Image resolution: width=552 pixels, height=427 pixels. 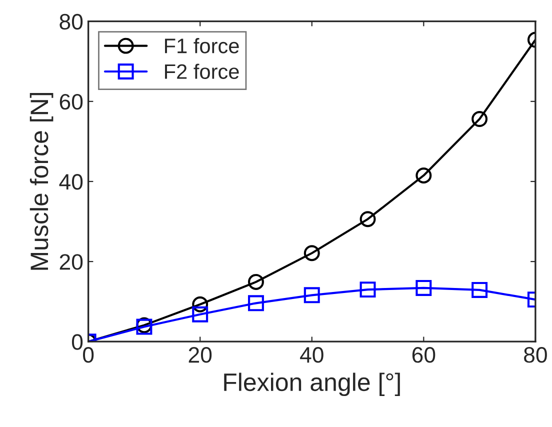 I want to click on x-axis-title: Flexion angle [°], so click(x=312, y=384).